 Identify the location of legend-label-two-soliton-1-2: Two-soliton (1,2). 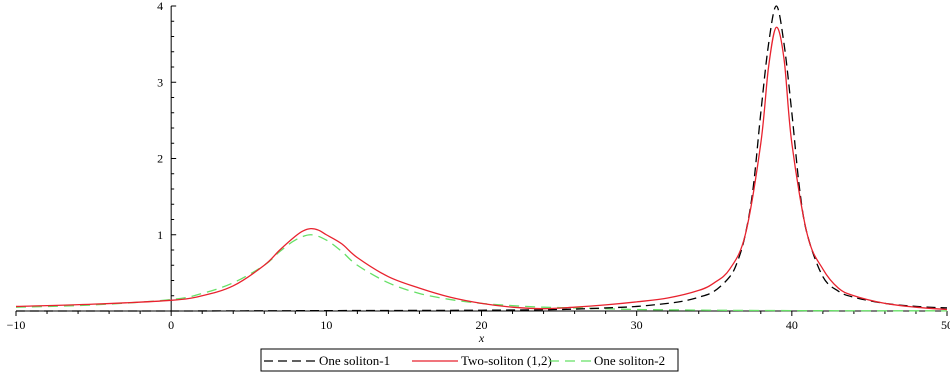
(506, 360).